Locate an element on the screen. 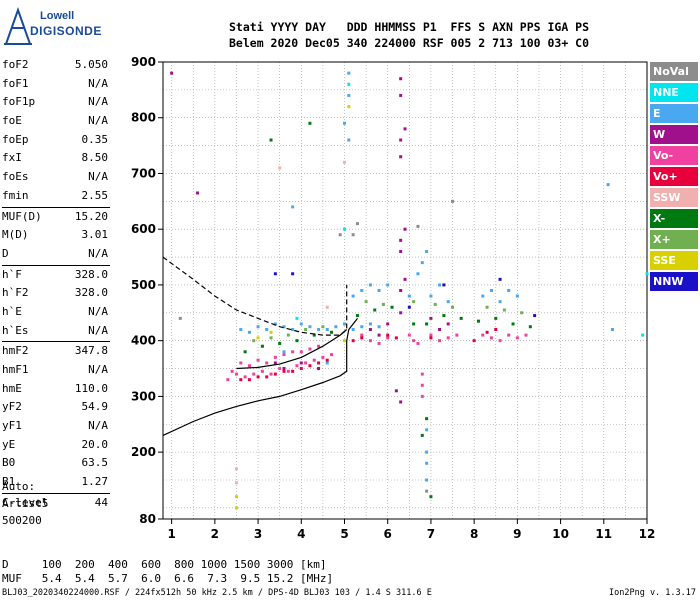  param-row: foEs N/A is located at coordinates (56, 177).